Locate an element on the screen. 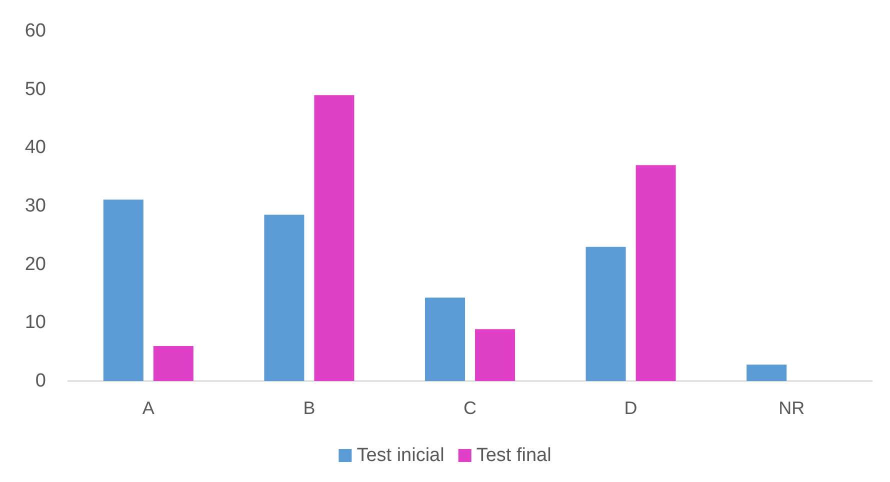 This screenshot has height=482, width=890. y-tick-label: 0 is located at coordinates (40, 381).